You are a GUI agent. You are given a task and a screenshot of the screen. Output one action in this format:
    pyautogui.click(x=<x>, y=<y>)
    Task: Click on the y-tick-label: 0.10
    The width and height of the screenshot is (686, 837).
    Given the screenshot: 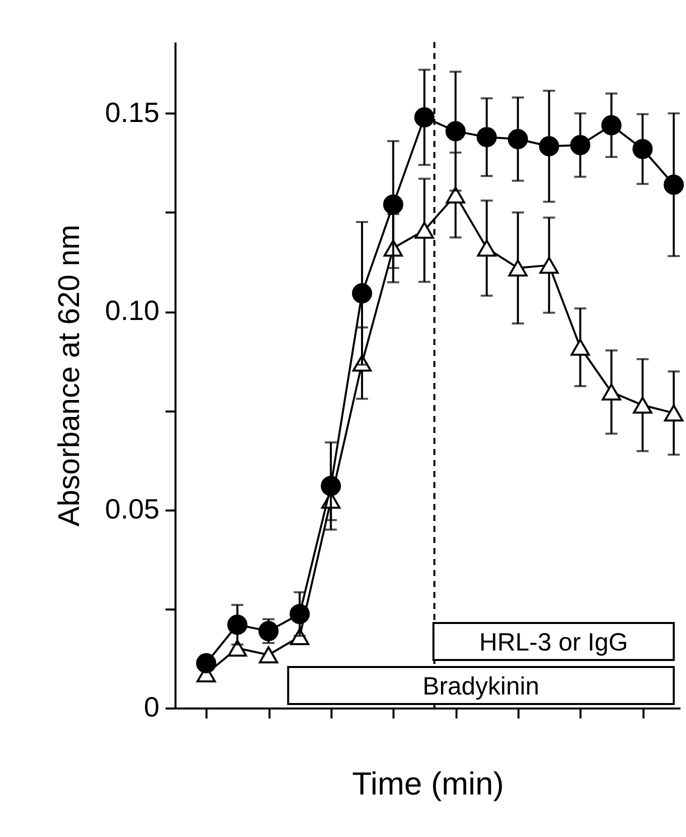 What is the action you would take?
    pyautogui.click(x=132, y=310)
    